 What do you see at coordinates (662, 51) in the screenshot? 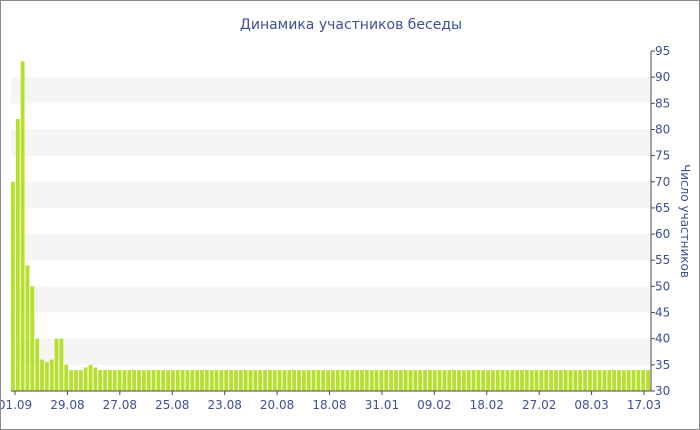
I see `y-tick-label: 95` at bounding box center [662, 51].